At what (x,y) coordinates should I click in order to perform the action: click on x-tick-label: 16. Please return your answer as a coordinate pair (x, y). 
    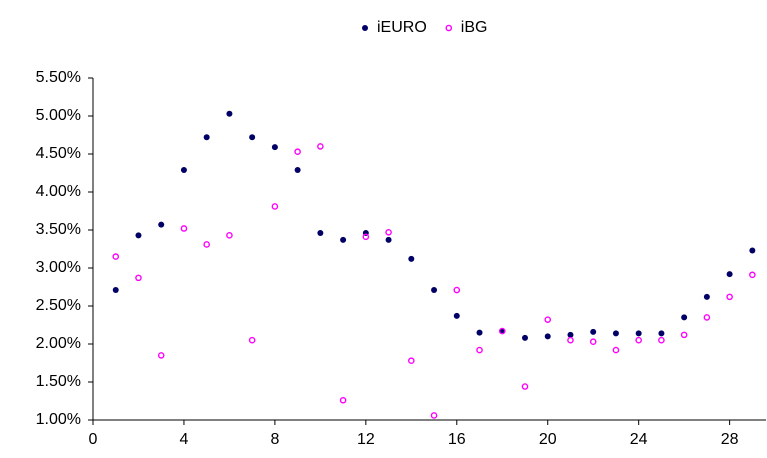
    Looking at the image, I should click on (457, 439).